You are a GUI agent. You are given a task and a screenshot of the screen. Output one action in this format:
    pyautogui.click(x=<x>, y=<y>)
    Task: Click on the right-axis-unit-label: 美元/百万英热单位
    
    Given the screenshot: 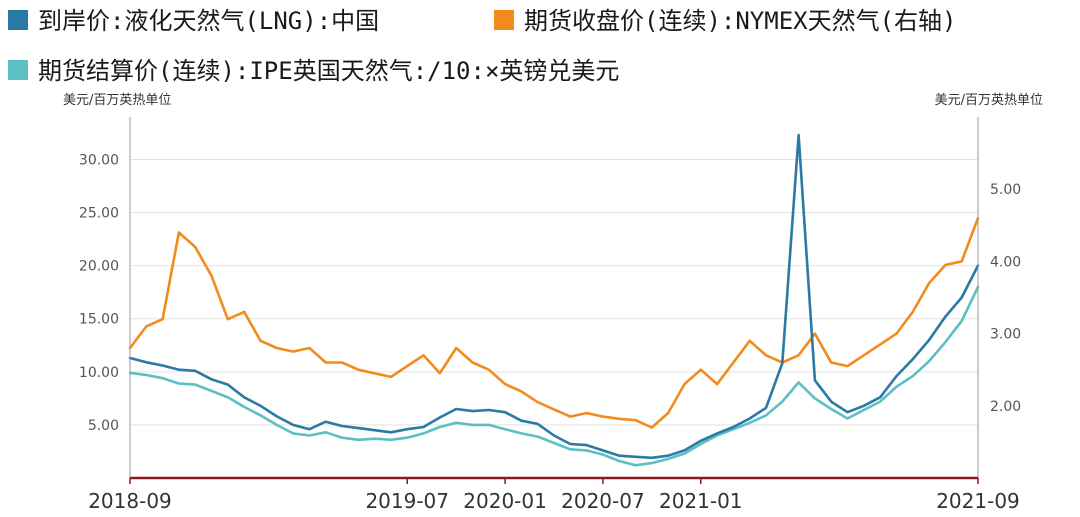 What is the action you would take?
    pyautogui.click(x=989, y=100)
    